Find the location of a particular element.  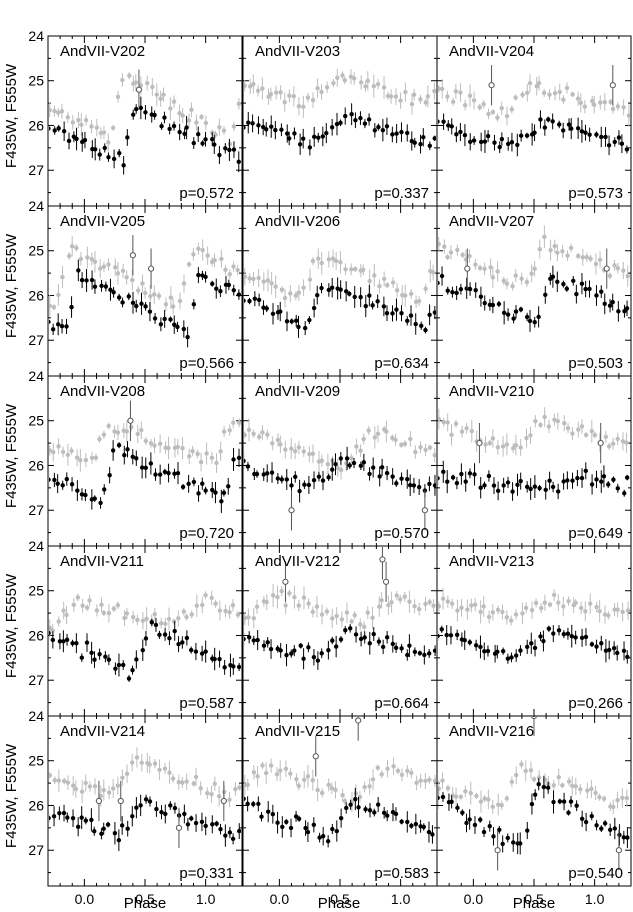

star-name-label: AndVII-V204 is located at coordinates (491, 51).